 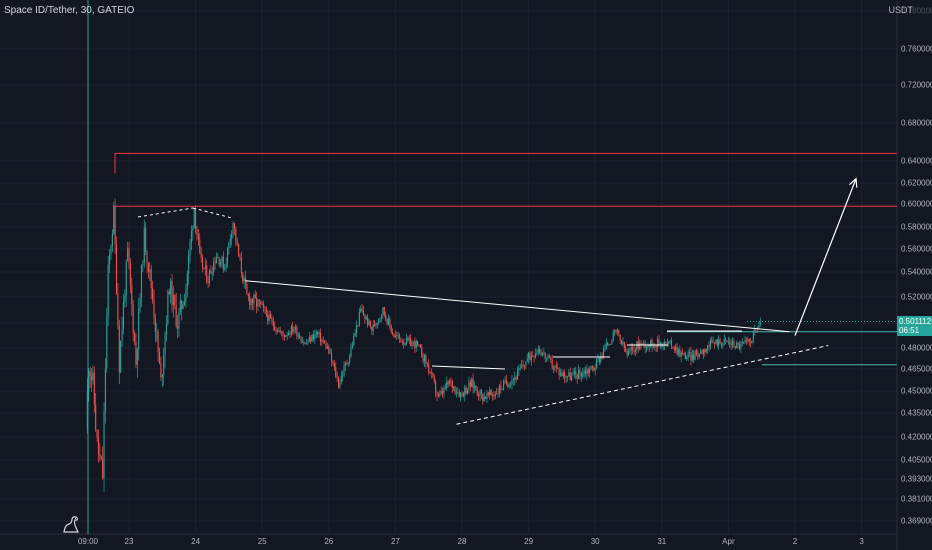 What do you see at coordinates (916, 249) in the screenshot?
I see `price-tick-label: 0.560000` at bounding box center [916, 249].